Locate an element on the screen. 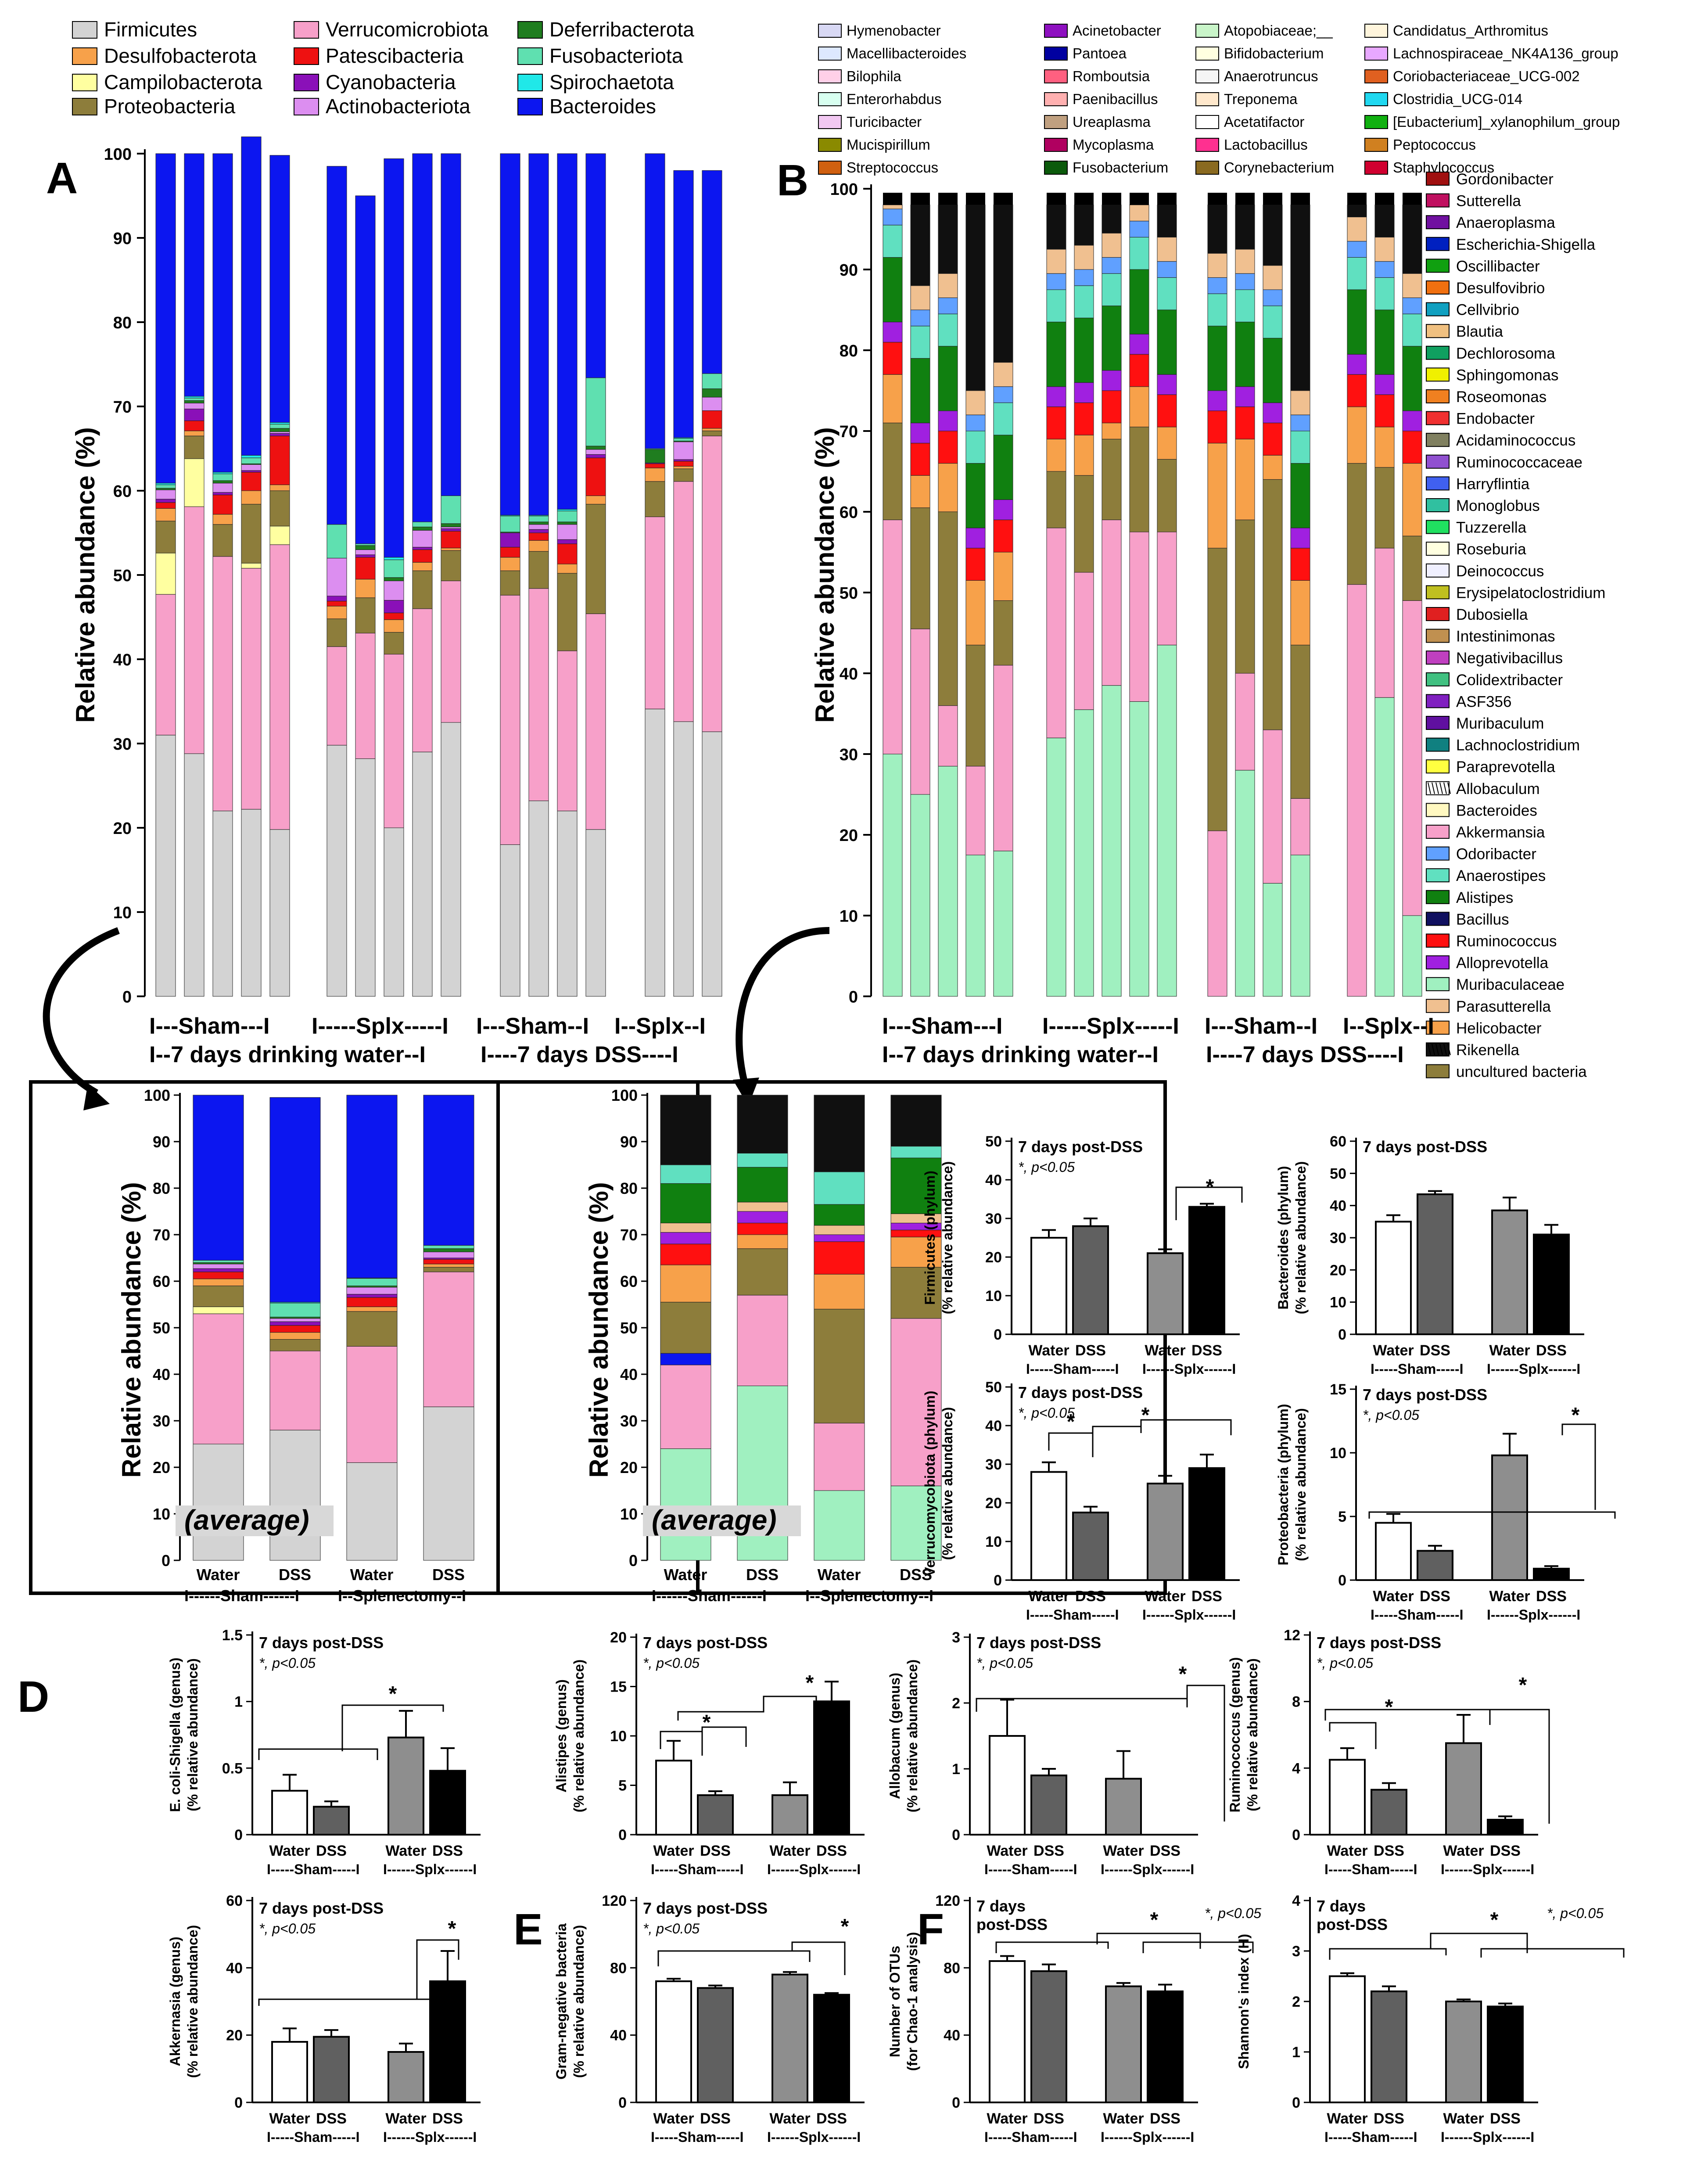  legend-label-actinobacteriota: Actinobacteriota is located at coordinates (398, 106).